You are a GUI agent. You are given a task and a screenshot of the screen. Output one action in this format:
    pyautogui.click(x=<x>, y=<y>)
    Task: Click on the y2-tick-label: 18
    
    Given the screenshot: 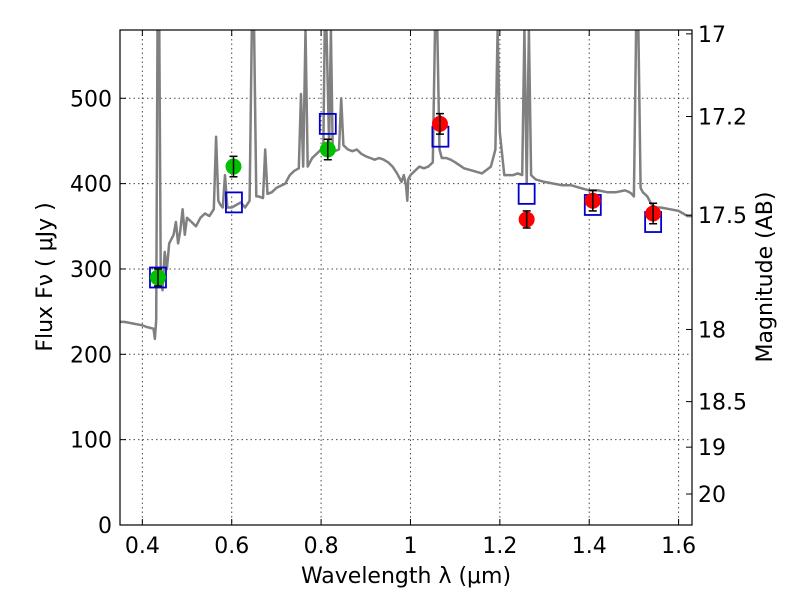 What is the action you would take?
    pyautogui.click(x=712, y=330)
    